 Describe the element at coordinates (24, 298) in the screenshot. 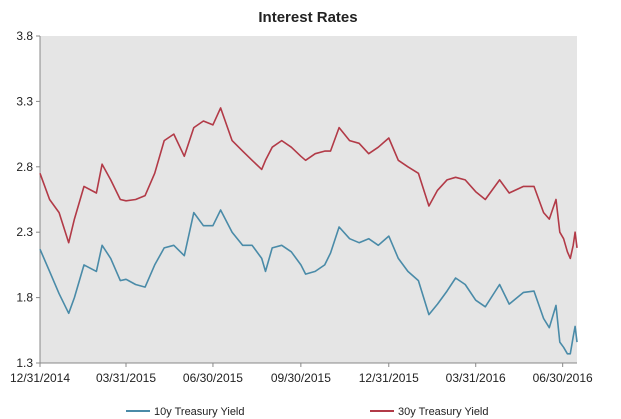

I see `y-tick-label: 1.8` at that location.